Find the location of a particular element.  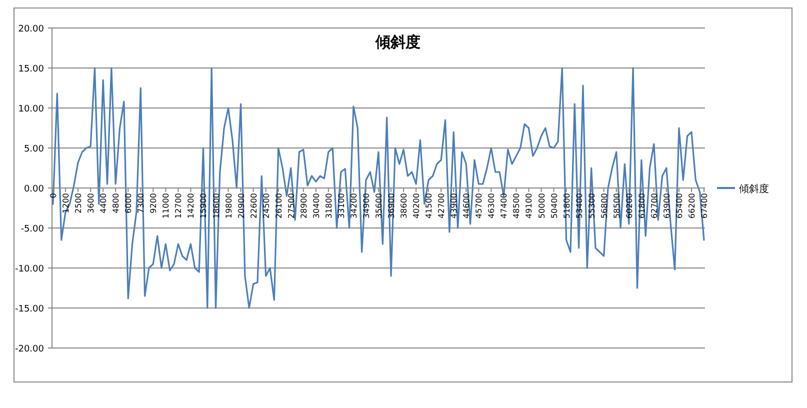

x-tick-label: 51800 is located at coordinates (567, 205).